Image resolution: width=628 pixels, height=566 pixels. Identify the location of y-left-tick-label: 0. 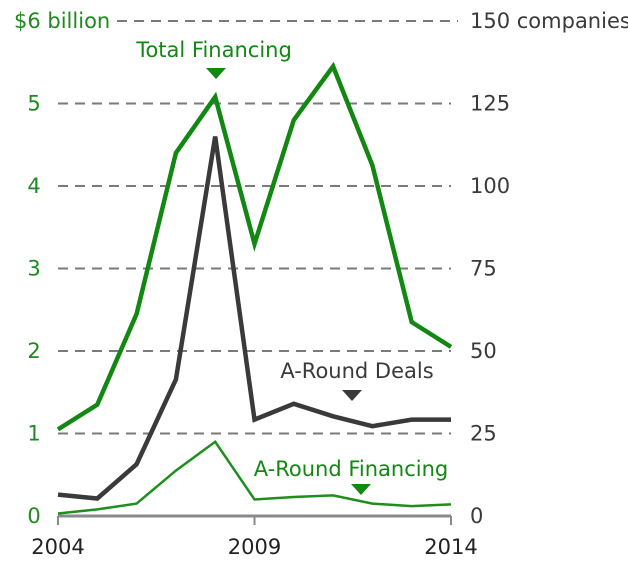
(33, 516).